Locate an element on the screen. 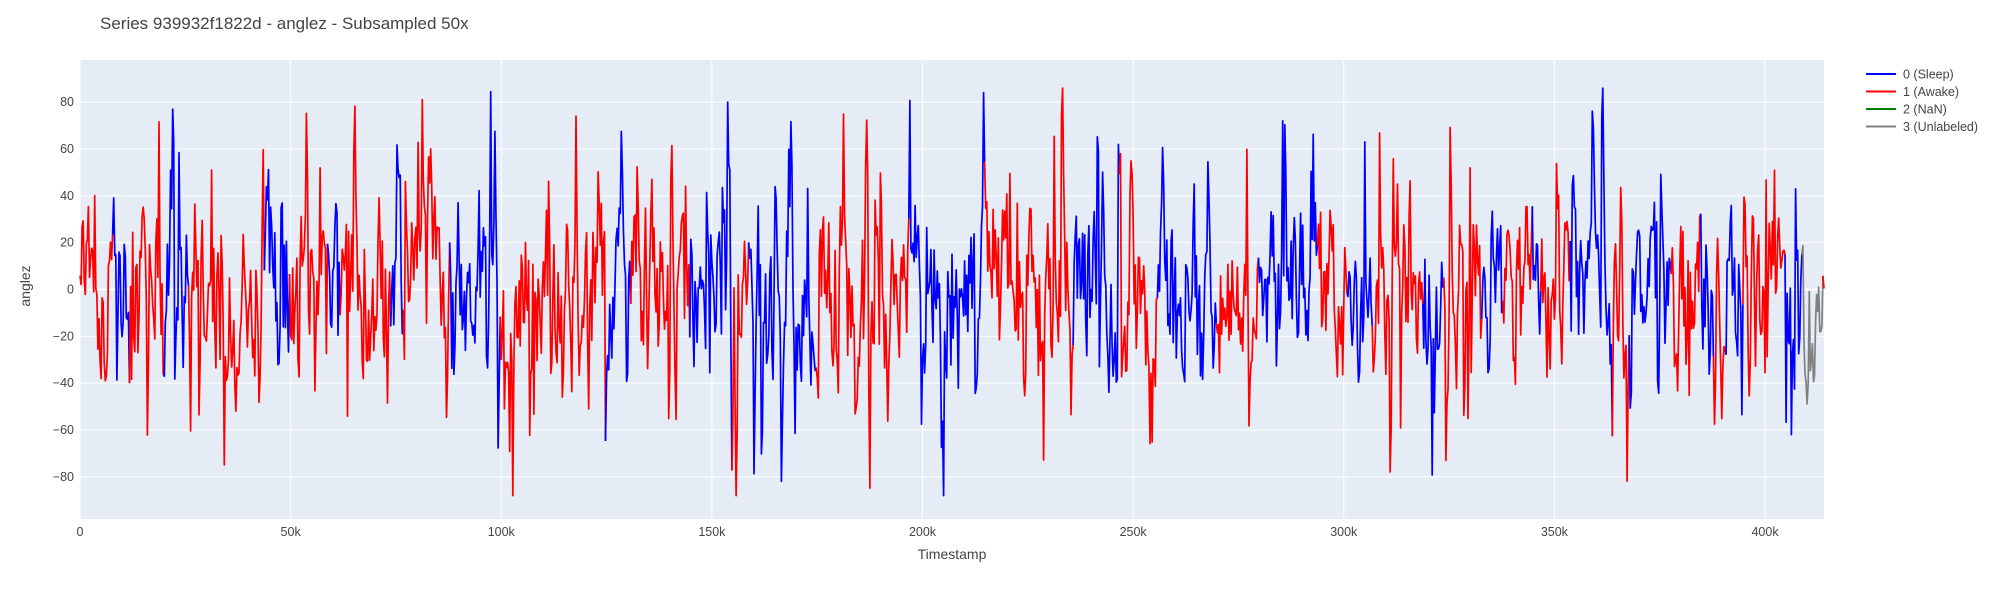 The image size is (2000, 600). x-tick-label: 50k is located at coordinates (291, 532).